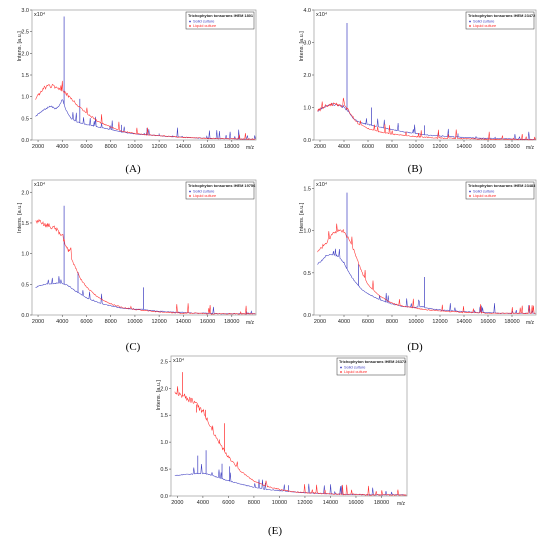  What do you see at coordinates (308, 252) in the screenshot?
I see `y-axis-ticks: 0.0 0.5 1.0 1.5` at bounding box center [308, 252].